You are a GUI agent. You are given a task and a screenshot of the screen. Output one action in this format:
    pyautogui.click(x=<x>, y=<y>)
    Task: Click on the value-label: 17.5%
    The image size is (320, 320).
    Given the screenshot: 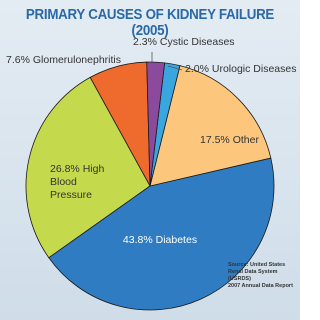 What is the action you would take?
    pyautogui.click(x=215, y=140)
    